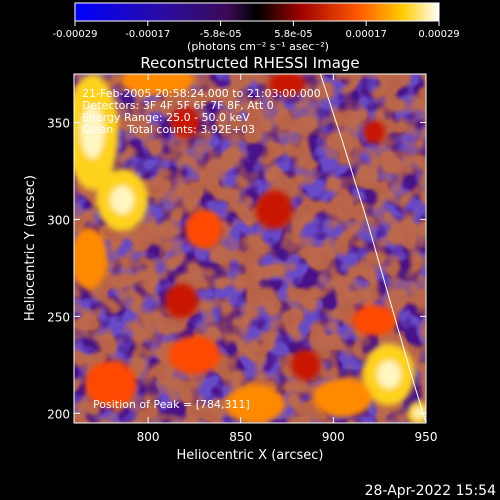 Image resolution: width=500 pixels, height=500 pixels. Describe the element at coordinates (372, 248) in the screenshot. I see `solar-limb-curve` at that location.